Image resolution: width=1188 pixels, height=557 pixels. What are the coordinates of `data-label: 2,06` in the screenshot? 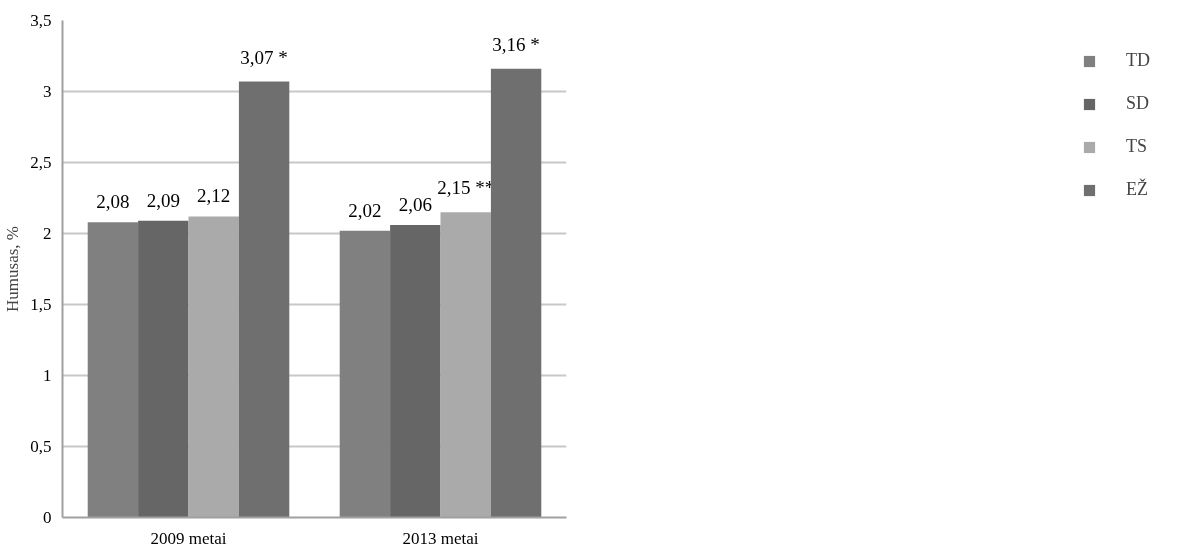 It's located at (415, 204).